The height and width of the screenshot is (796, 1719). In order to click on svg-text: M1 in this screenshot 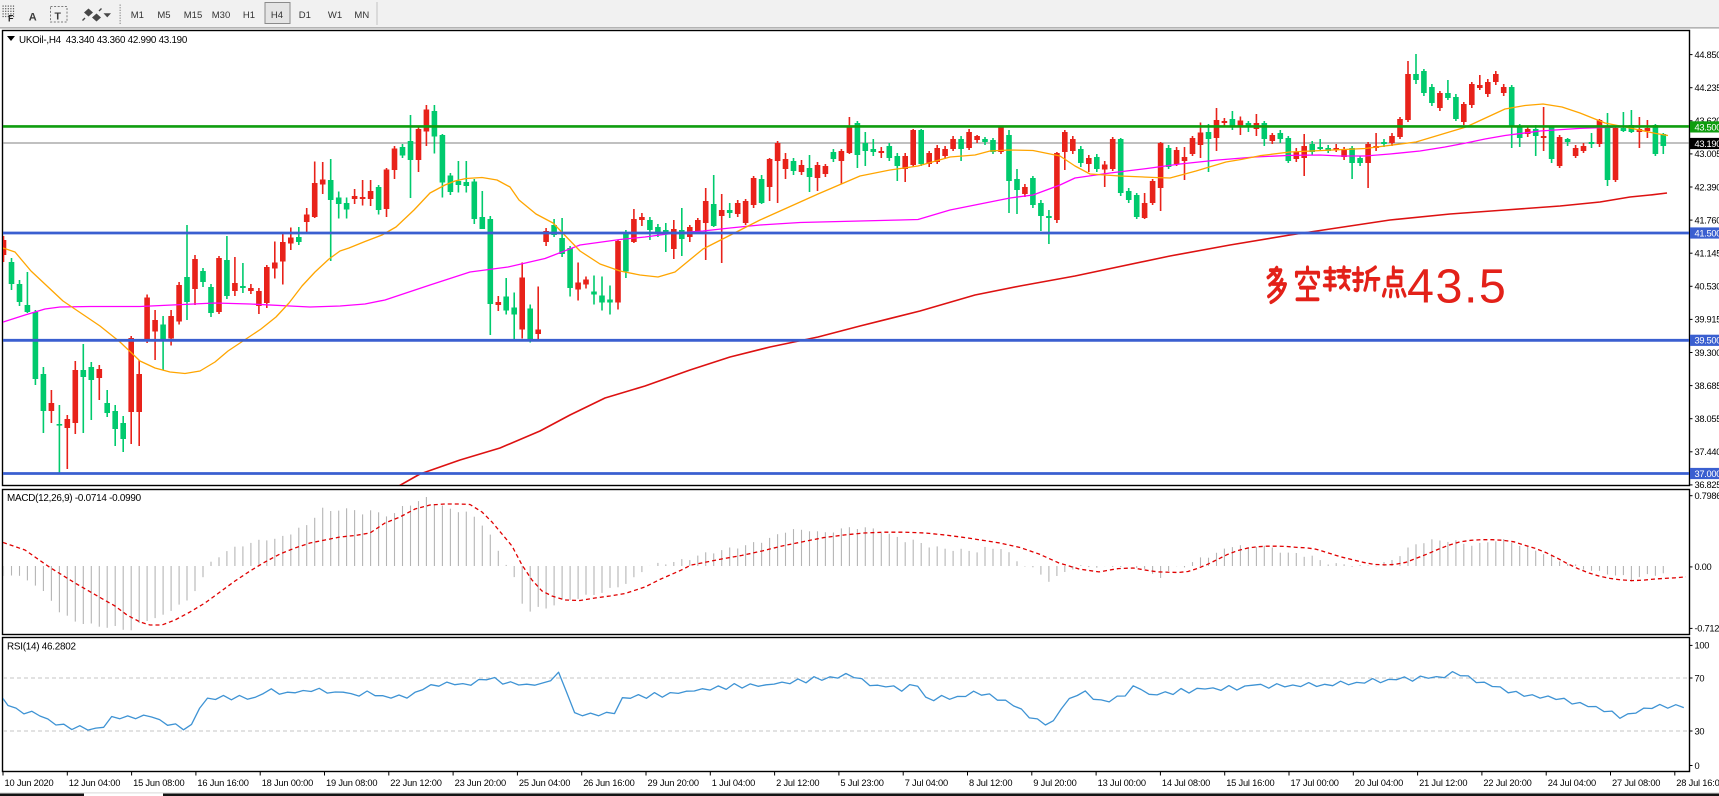, I will do `click(137, 15)`.